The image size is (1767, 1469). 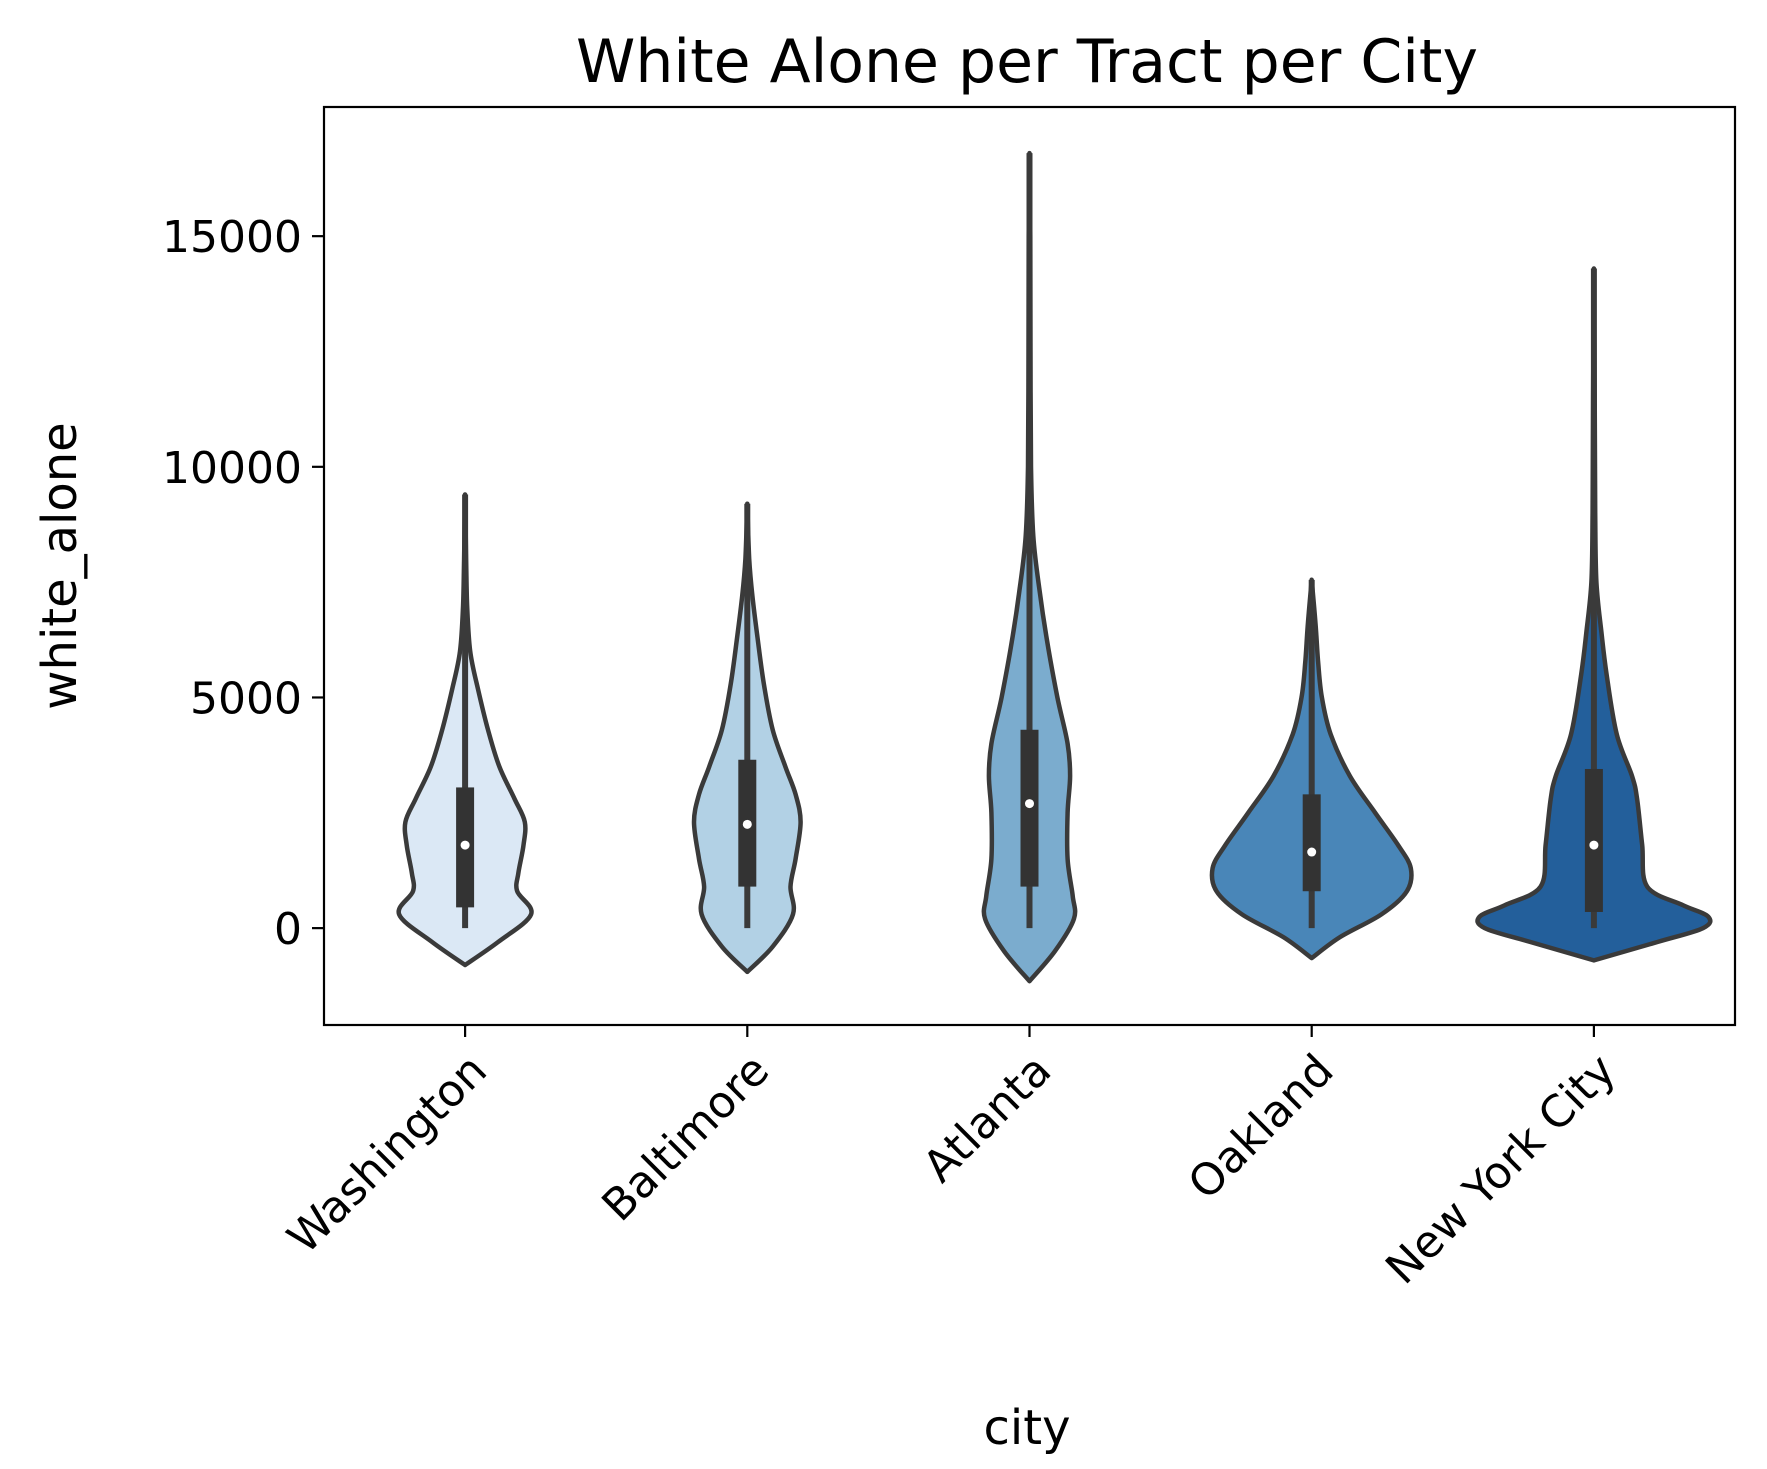 I want to click on violin-baltimore, so click(x=747, y=738).